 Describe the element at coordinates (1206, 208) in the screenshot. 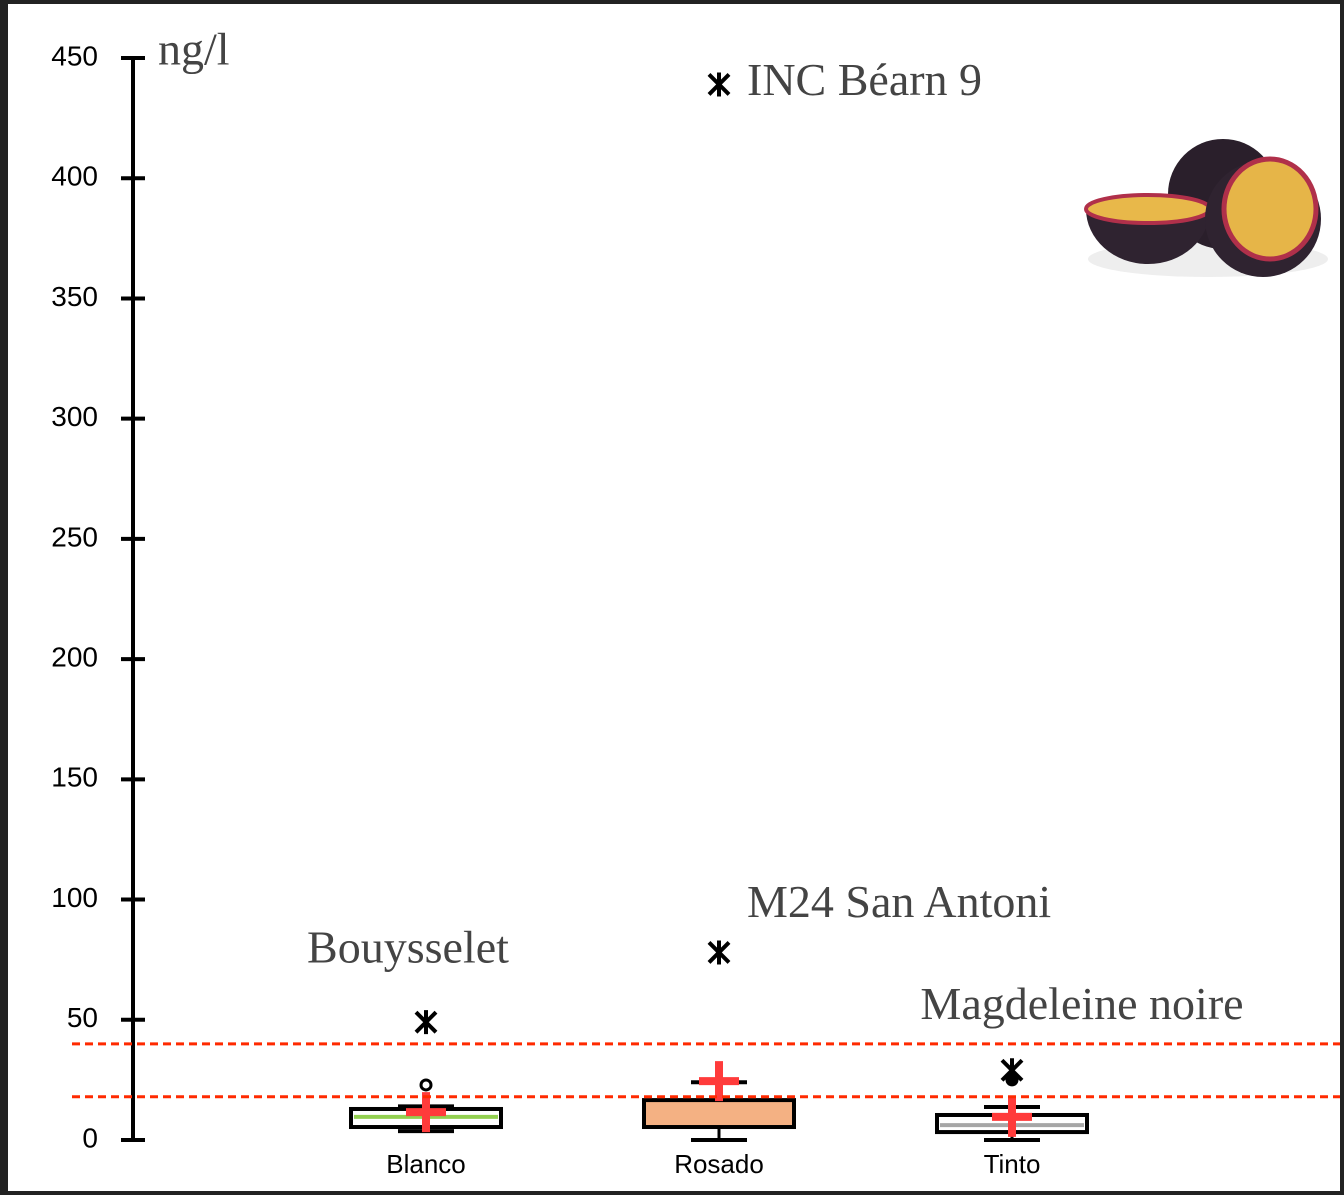

I see `passion-fruit-illustration` at that location.